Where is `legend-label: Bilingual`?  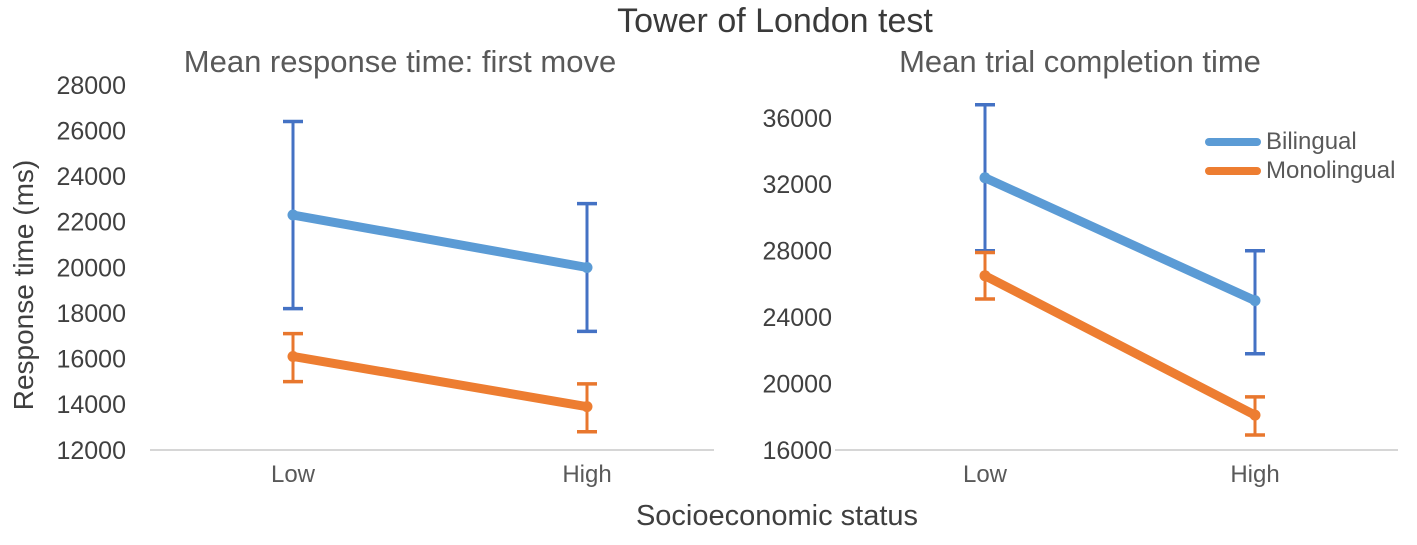 legend-label: Bilingual is located at coordinates (1311, 141).